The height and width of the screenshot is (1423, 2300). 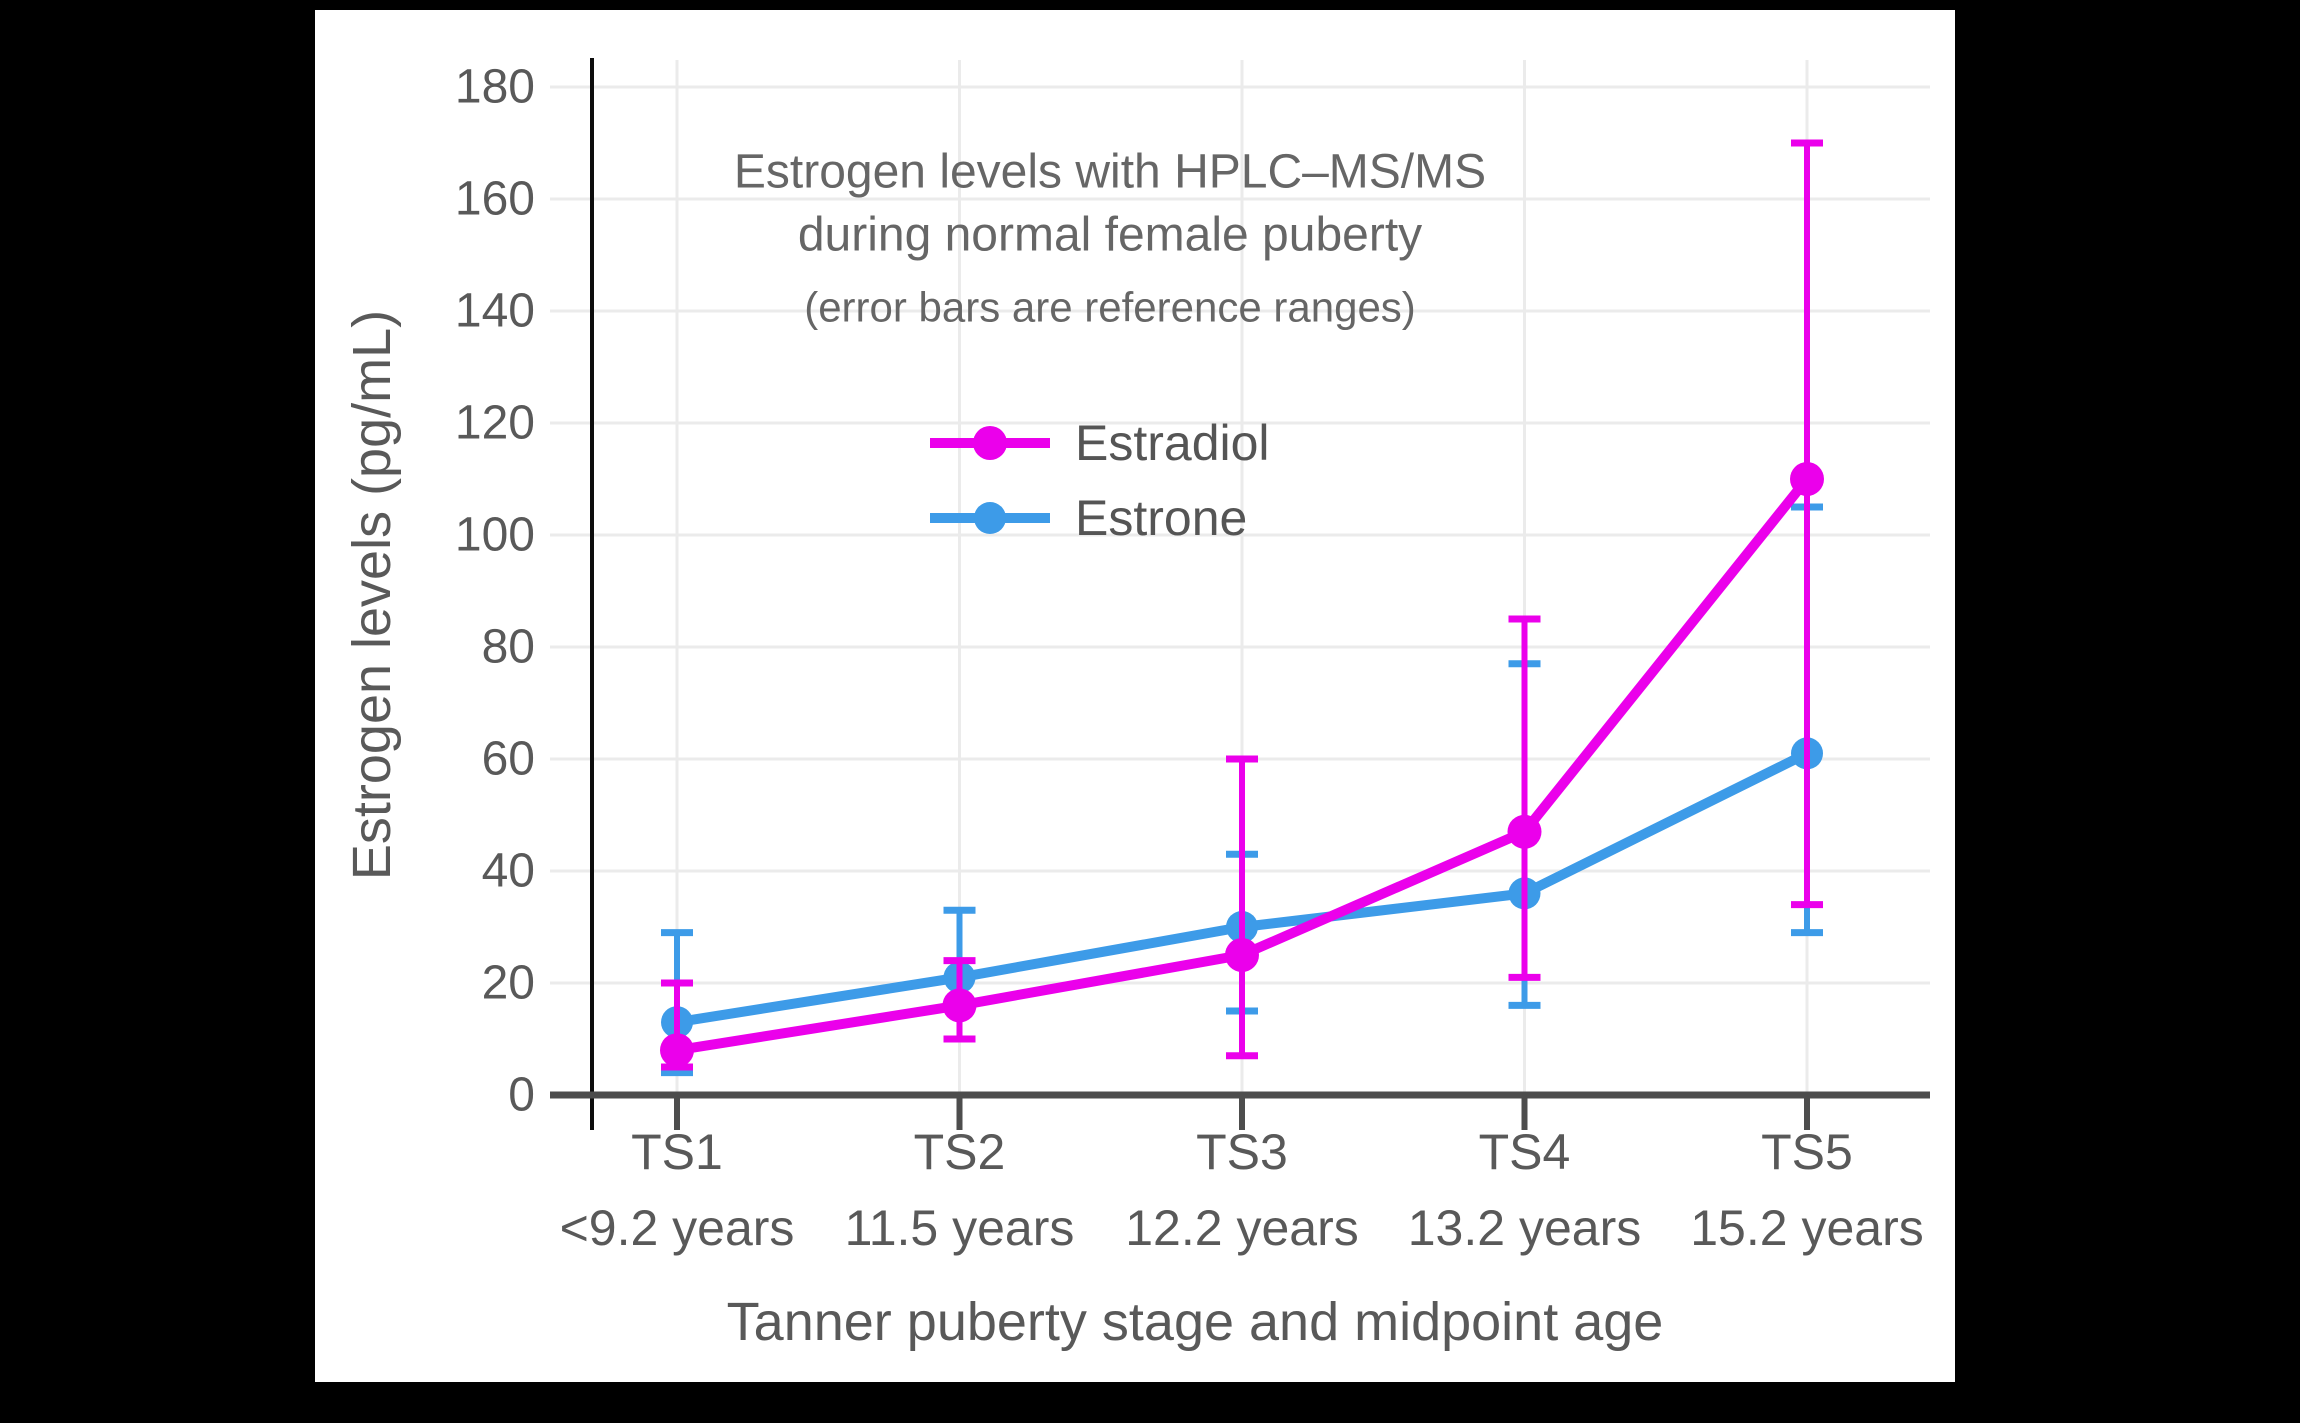 I want to click on y-tick-label: 160, so click(x=495, y=199).